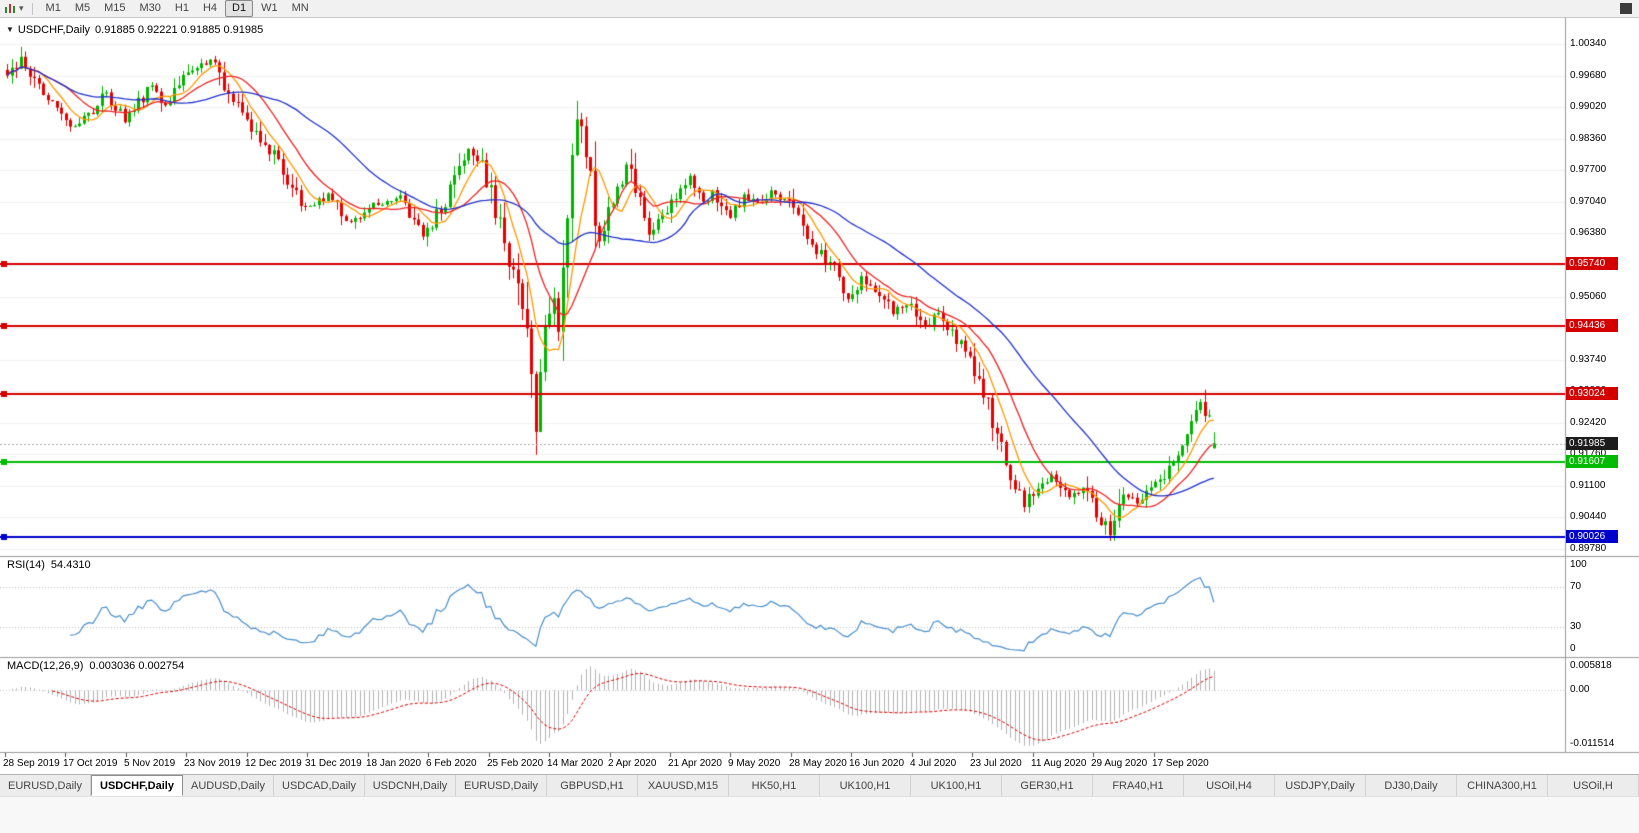 The height and width of the screenshot is (833, 1639). Describe the element at coordinates (632, 763) in the screenshot. I see `date-axis-label: 2 Apr 2020` at that location.